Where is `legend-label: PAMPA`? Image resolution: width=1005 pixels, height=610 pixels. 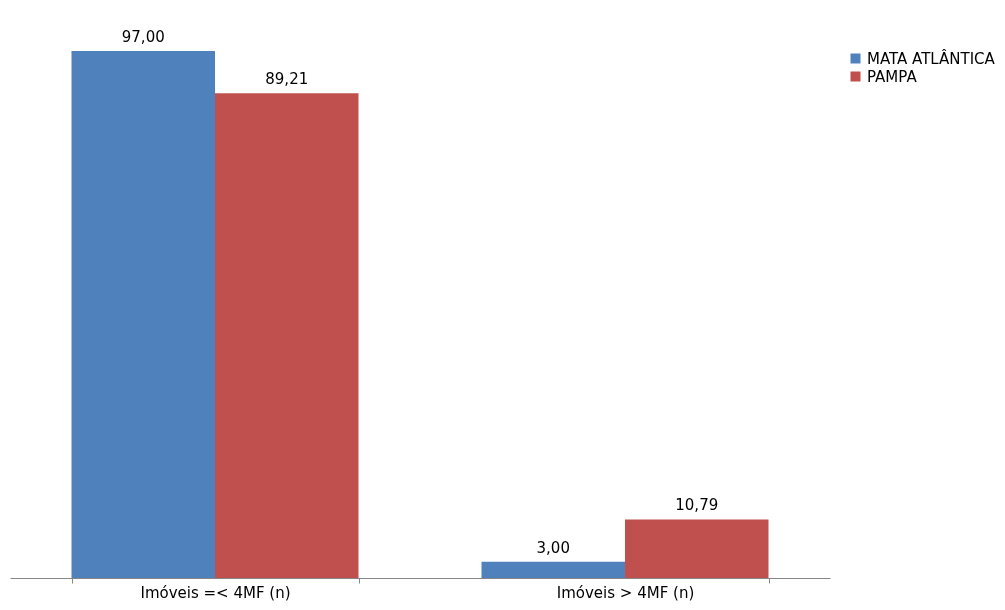
legend-label: PAMPA is located at coordinates (892, 76).